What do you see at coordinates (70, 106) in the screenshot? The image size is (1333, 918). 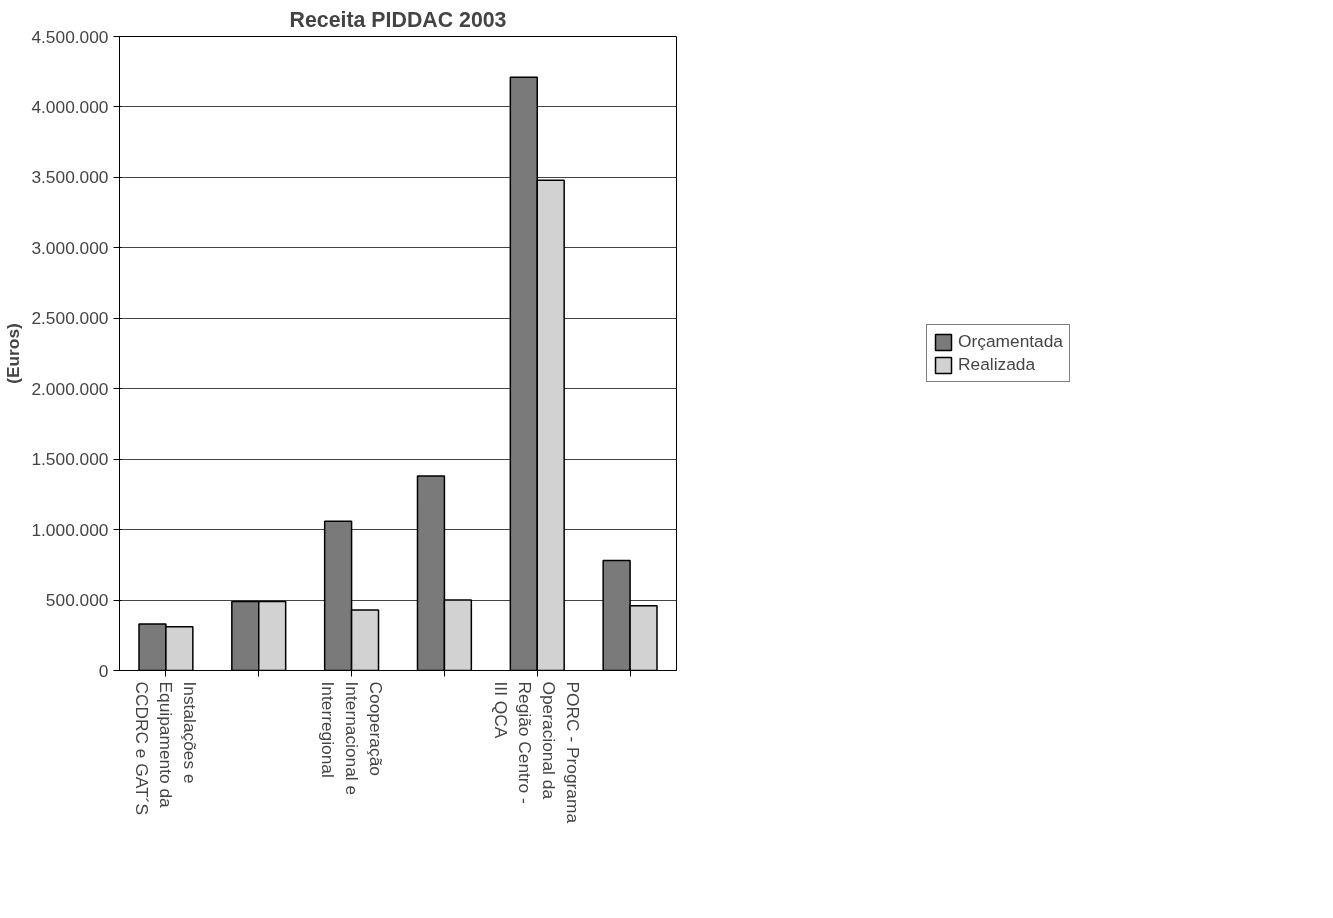 I see `y-tick-label: 4.000.000` at bounding box center [70, 106].